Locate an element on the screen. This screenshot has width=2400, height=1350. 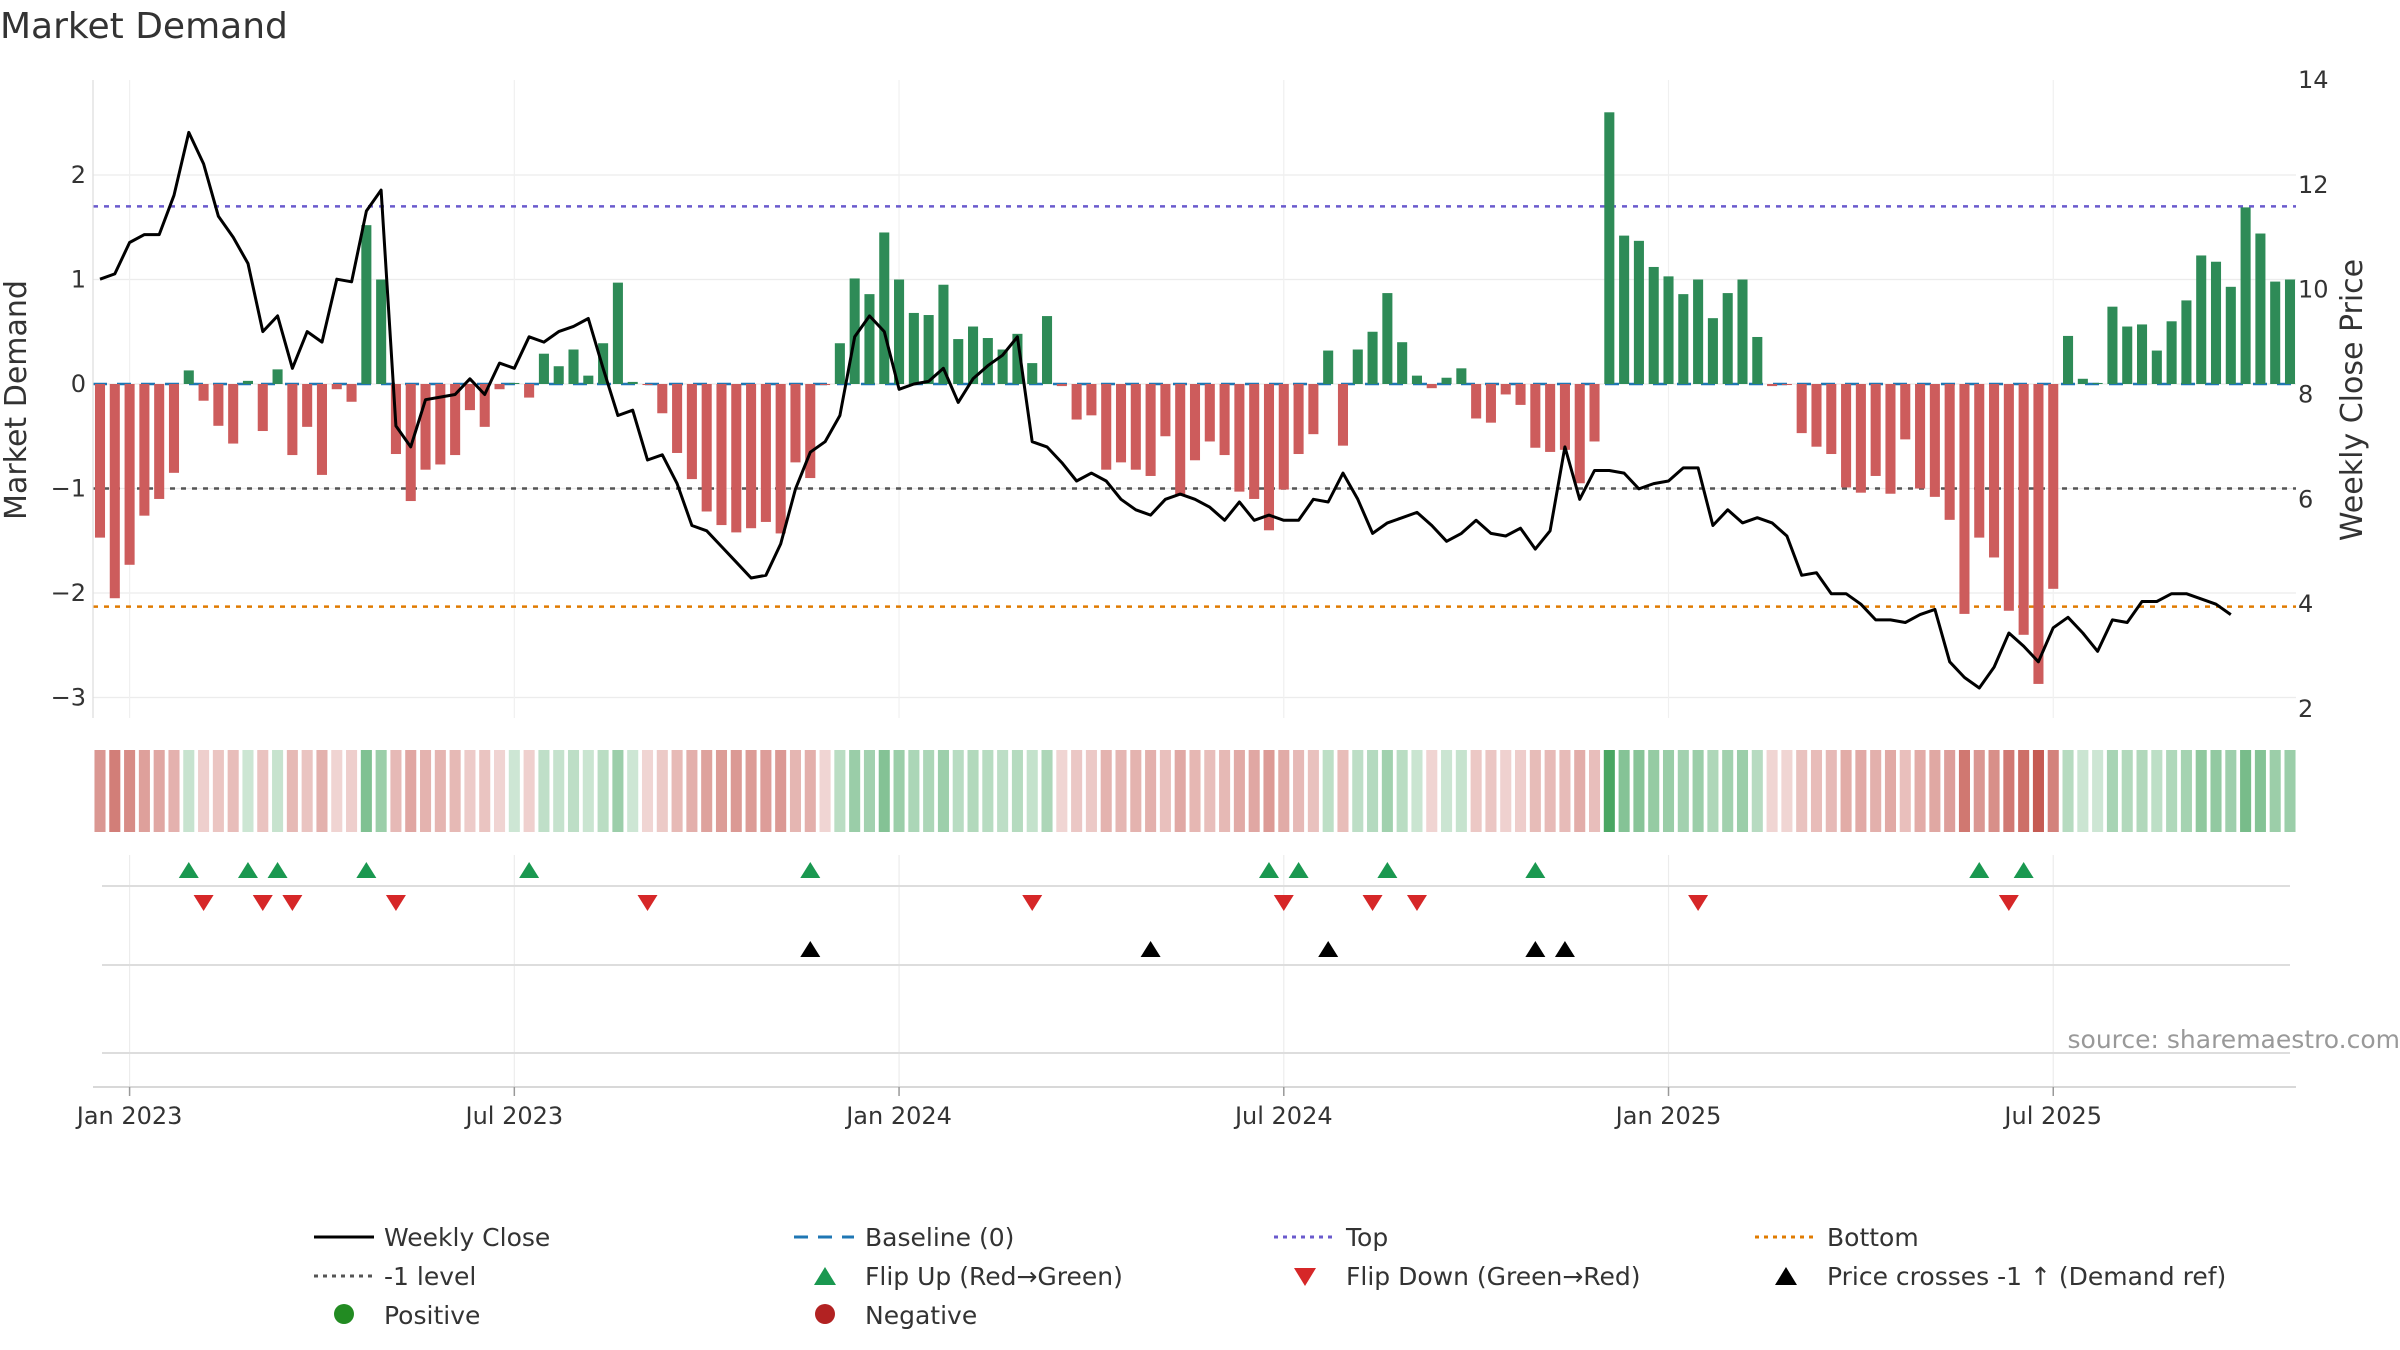
legend-weekly-close-label: Weekly Close is located at coordinates (467, 1237).